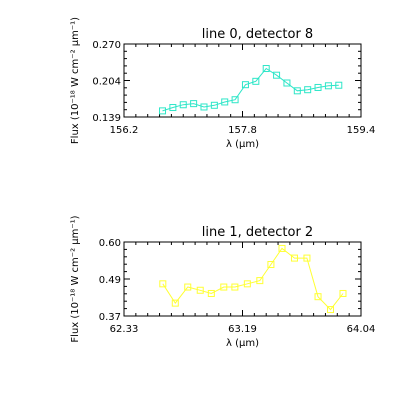 This screenshot has width=400, height=400. I want to click on x-tick-label: 63.19, so click(242, 329).